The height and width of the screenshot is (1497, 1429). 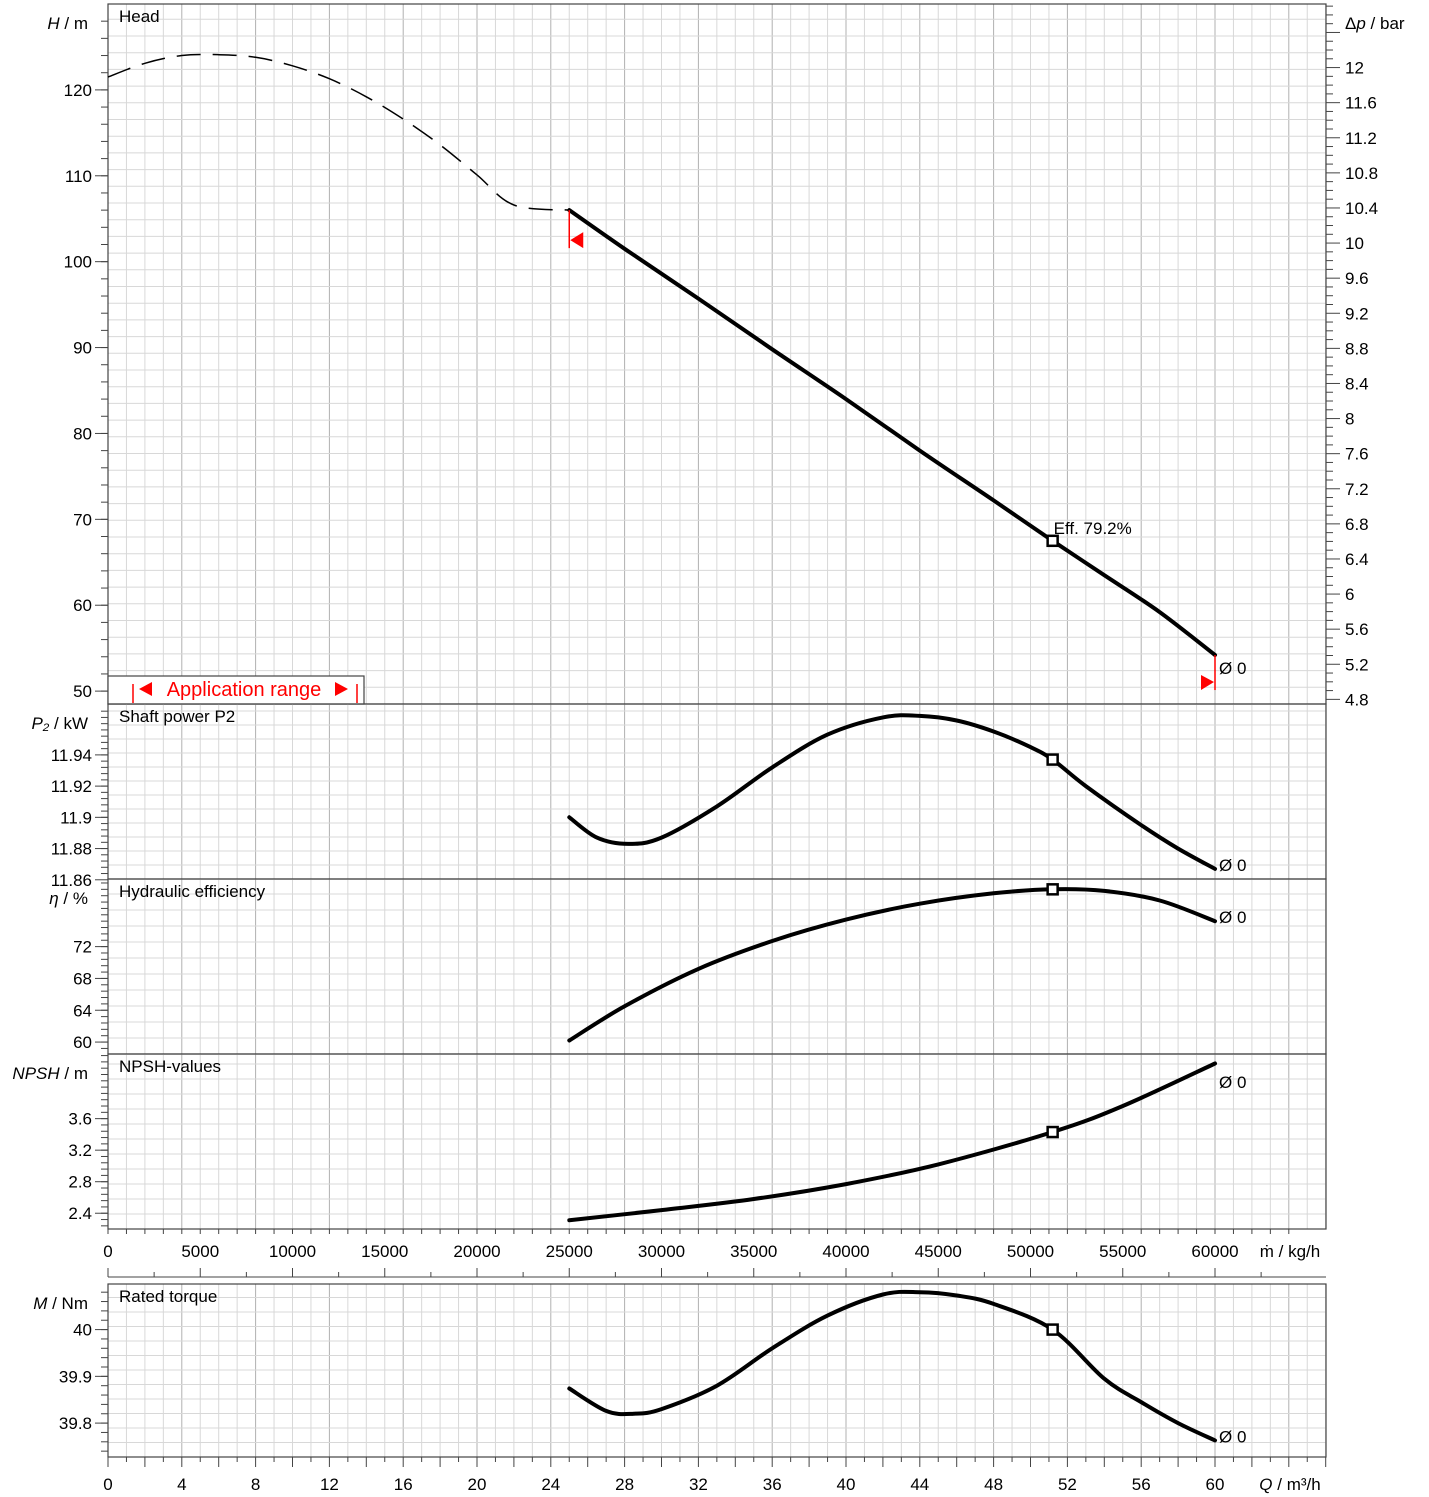 What do you see at coordinates (1357, 313) in the screenshot?
I see `head-y2-tick-label: 9.2` at bounding box center [1357, 313].